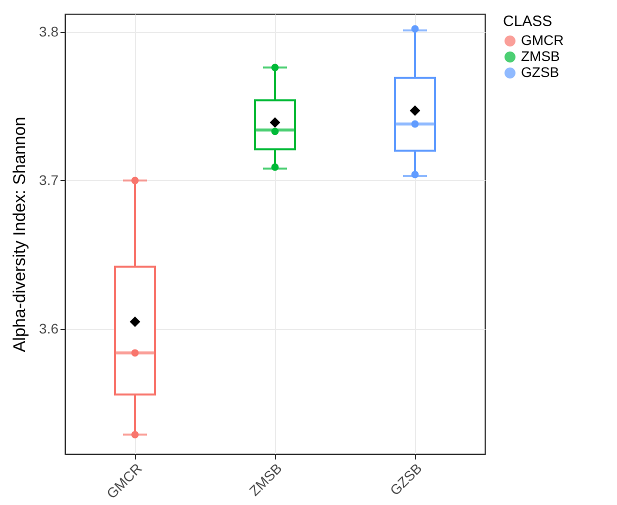 The width and height of the screenshot is (617, 505). Describe the element at coordinates (527, 21) in the screenshot. I see `legend-title: CLASS` at that location.